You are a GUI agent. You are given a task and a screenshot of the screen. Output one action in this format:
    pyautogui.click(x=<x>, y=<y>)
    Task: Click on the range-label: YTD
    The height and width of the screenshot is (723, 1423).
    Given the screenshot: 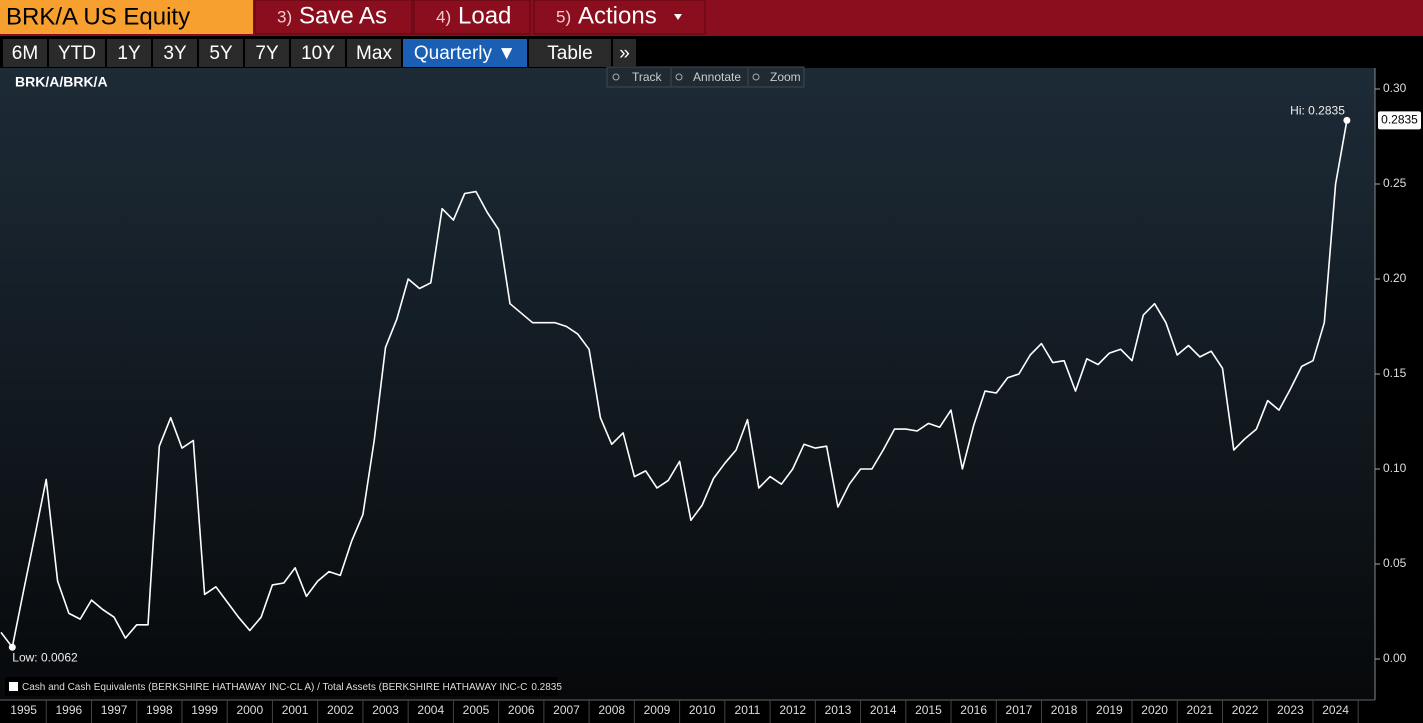 What is the action you would take?
    pyautogui.click(x=77, y=53)
    